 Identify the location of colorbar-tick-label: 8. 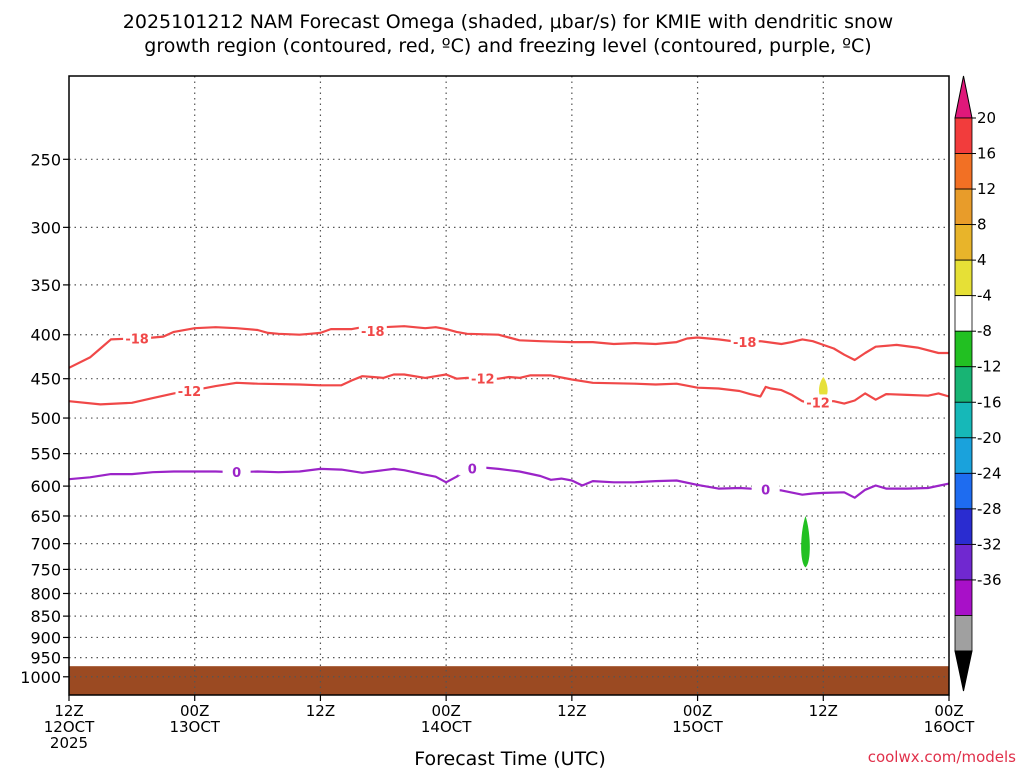
(982, 225).